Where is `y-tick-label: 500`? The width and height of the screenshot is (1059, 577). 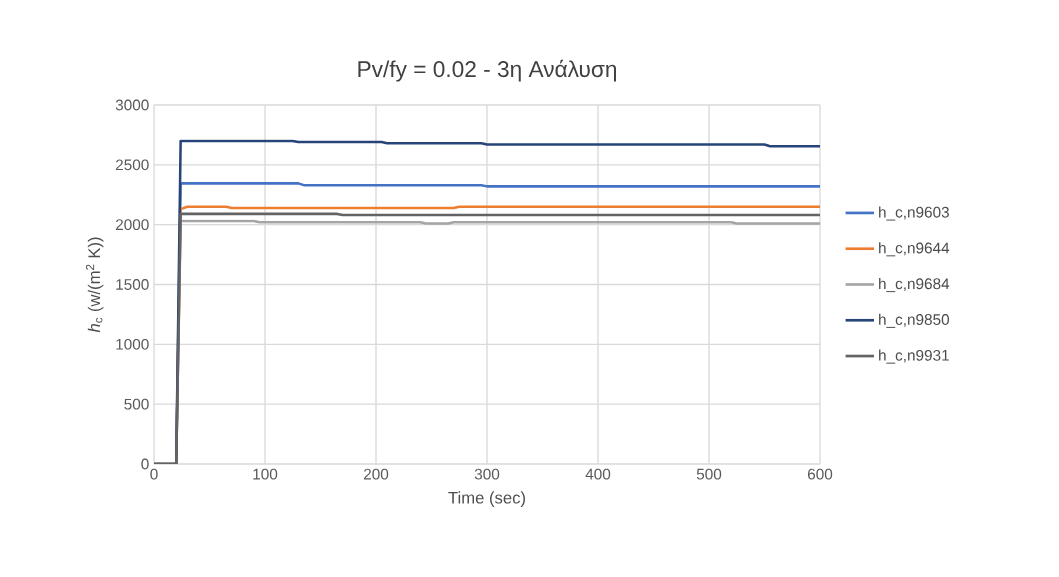
y-tick-label: 500 is located at coordinates (136, 404).